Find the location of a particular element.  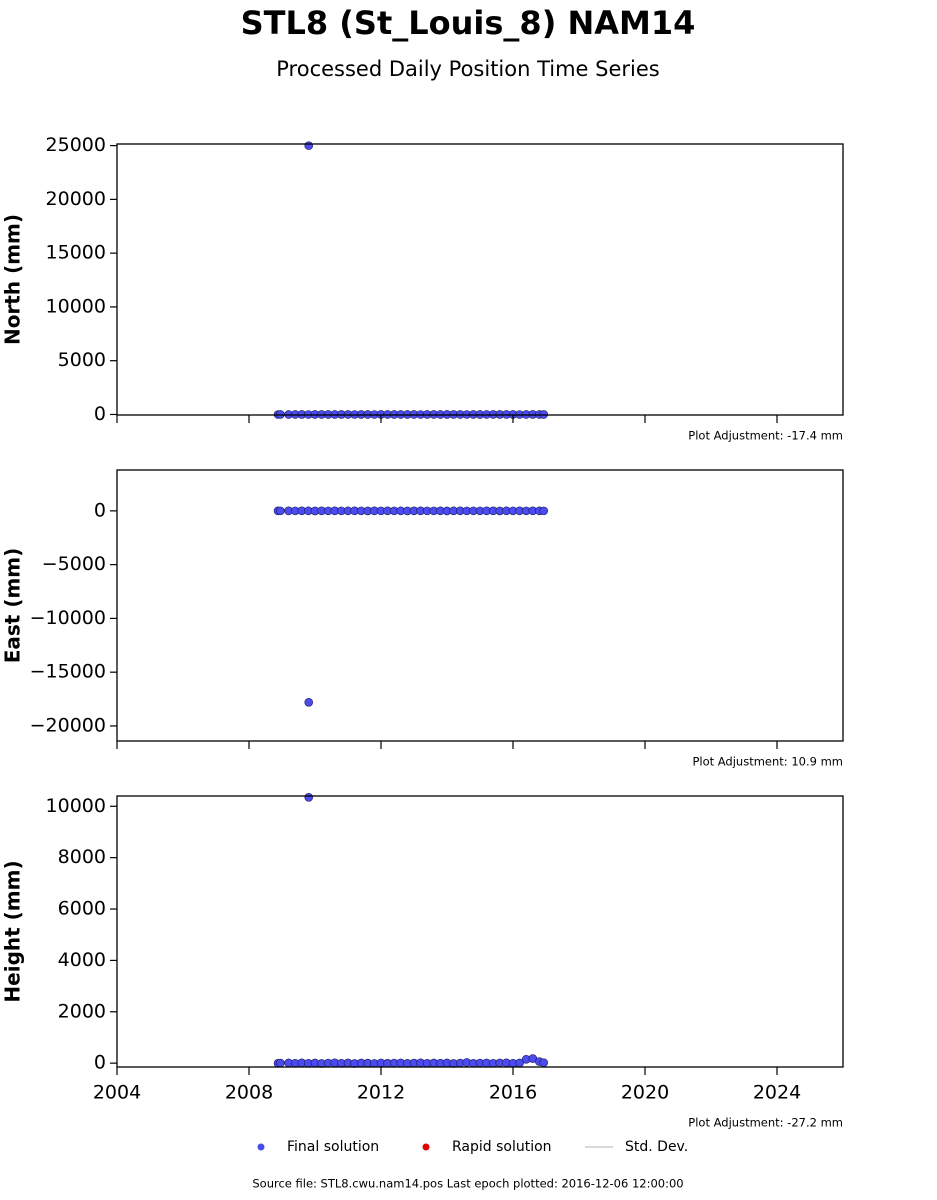

plot-adjustment: Plot Adjustment: 10.9 mm is located at coordinates (767, 762).